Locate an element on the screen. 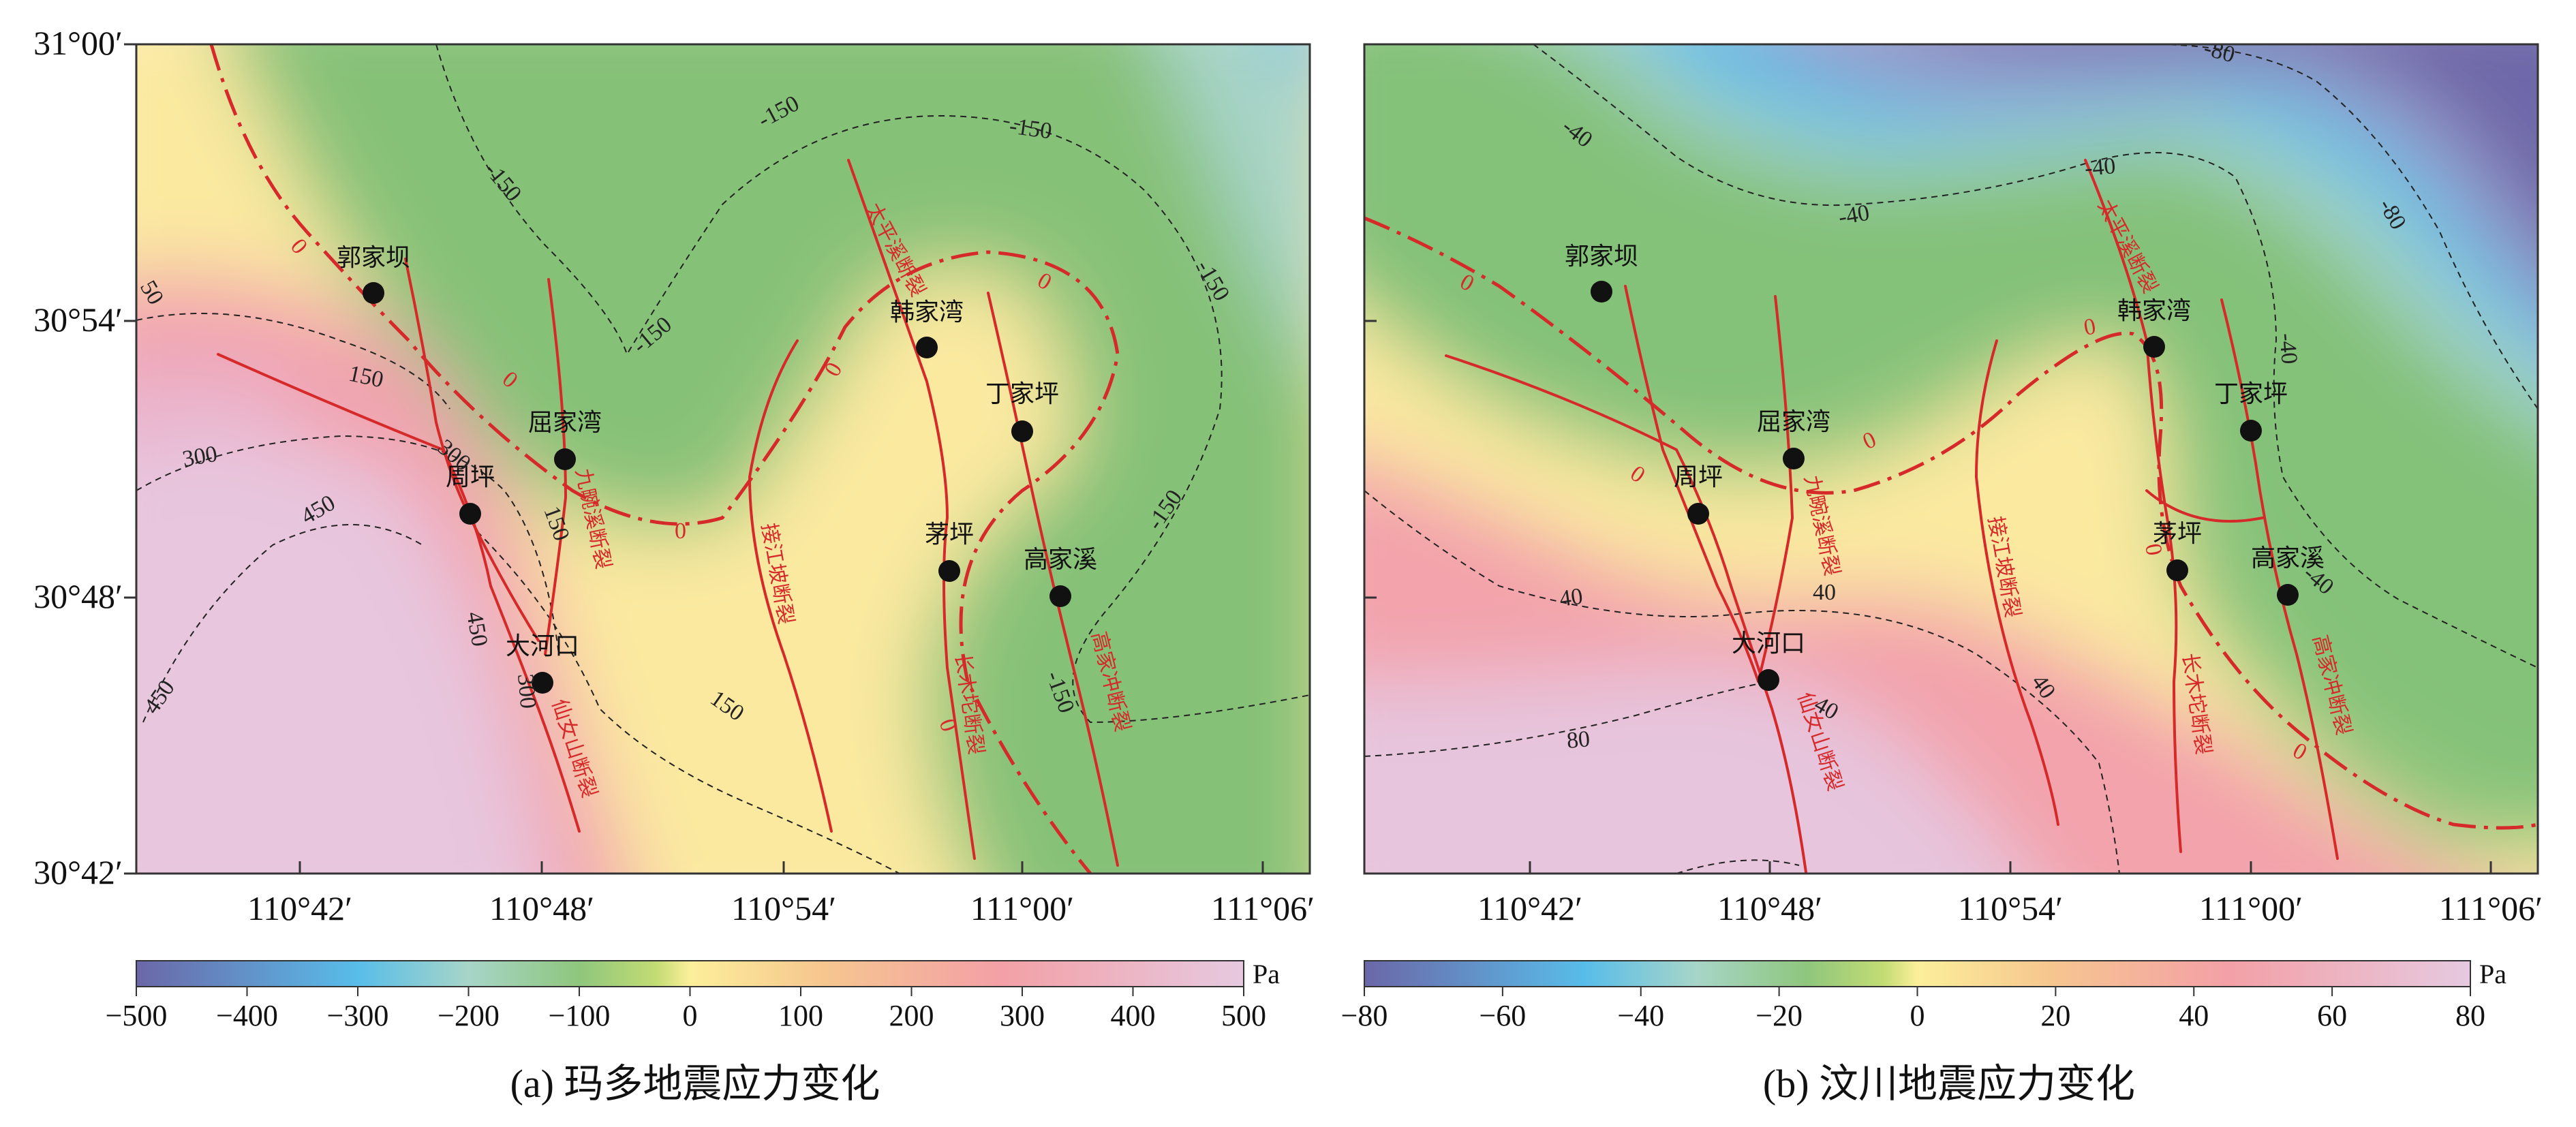 This screenshot has height=1127, width=2576. colorbar-tick-label: −20 is located at coordinates (1779, 1015).